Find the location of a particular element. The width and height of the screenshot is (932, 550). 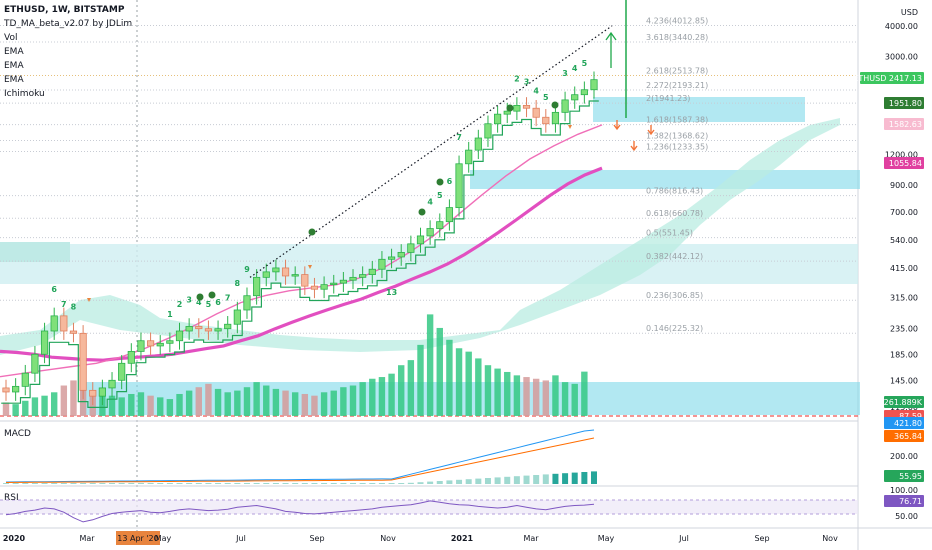

symbol-title: ETHUSD, 1W, BITSTAMP is located at coordinates (64, 10).